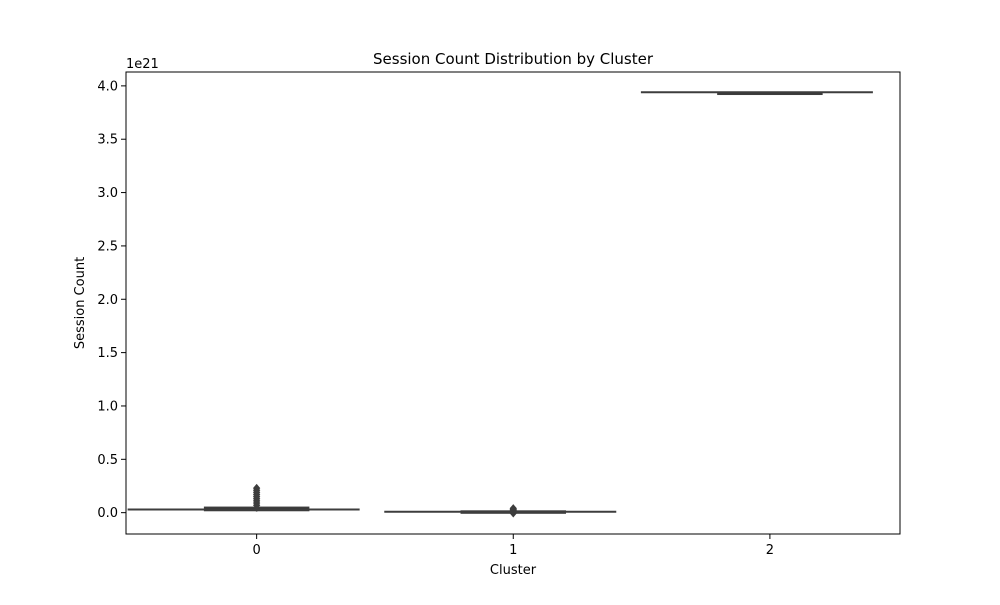 Image resolution: width=1000 pixels, height=605 pixels. What do you see at coordinates (770, 550) in the screenshot?
I see `x-tick-label: 2` at bounding box center [770, 550].